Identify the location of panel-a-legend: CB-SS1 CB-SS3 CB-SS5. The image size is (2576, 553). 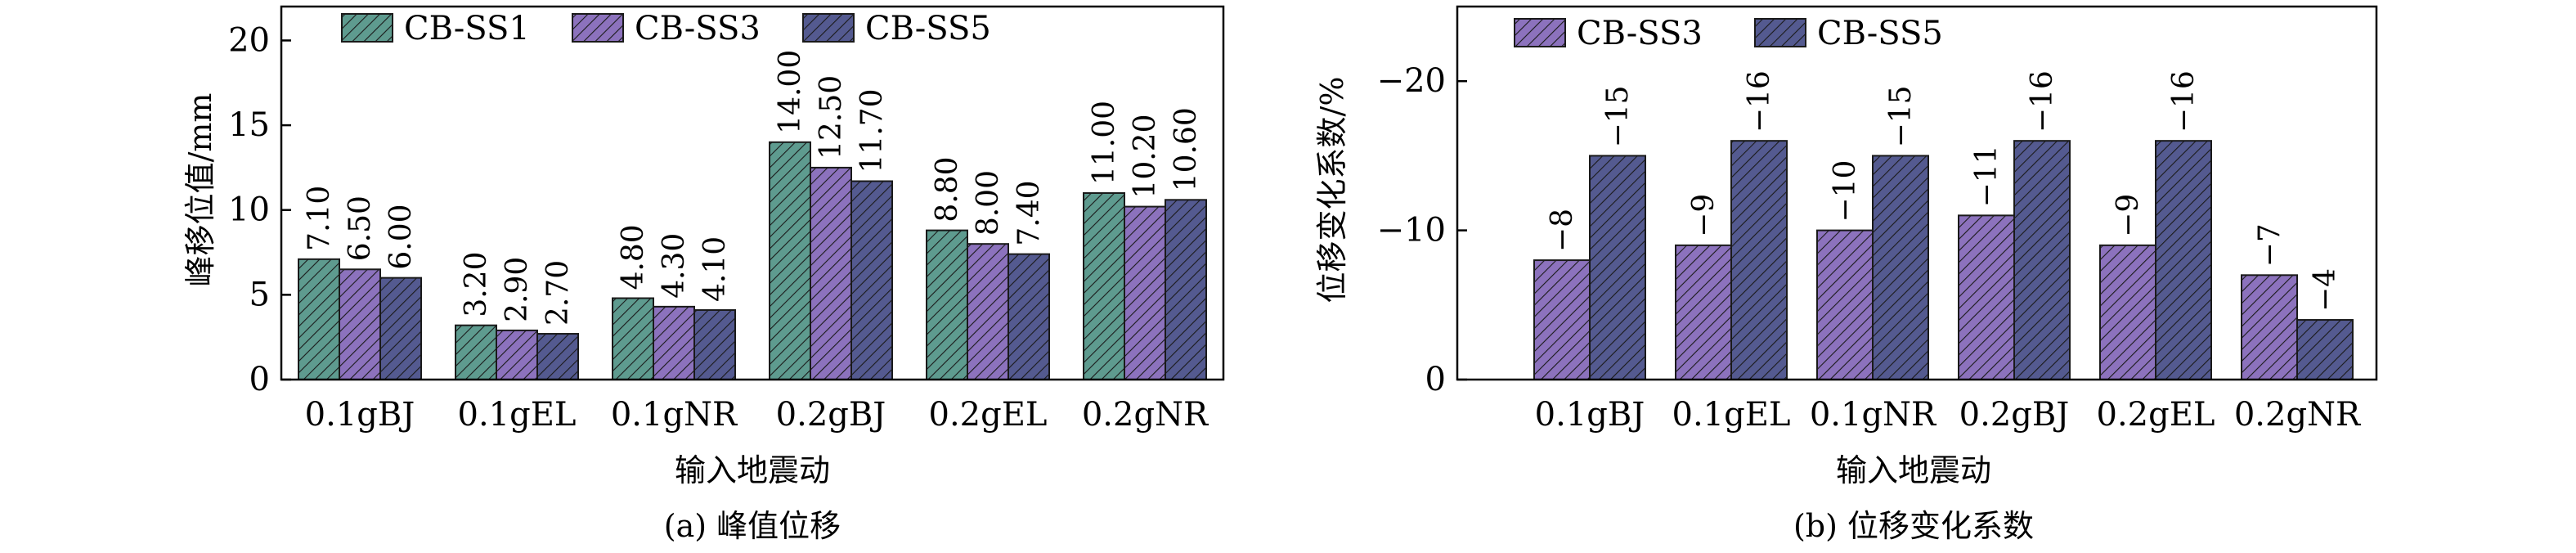
(666, 28).